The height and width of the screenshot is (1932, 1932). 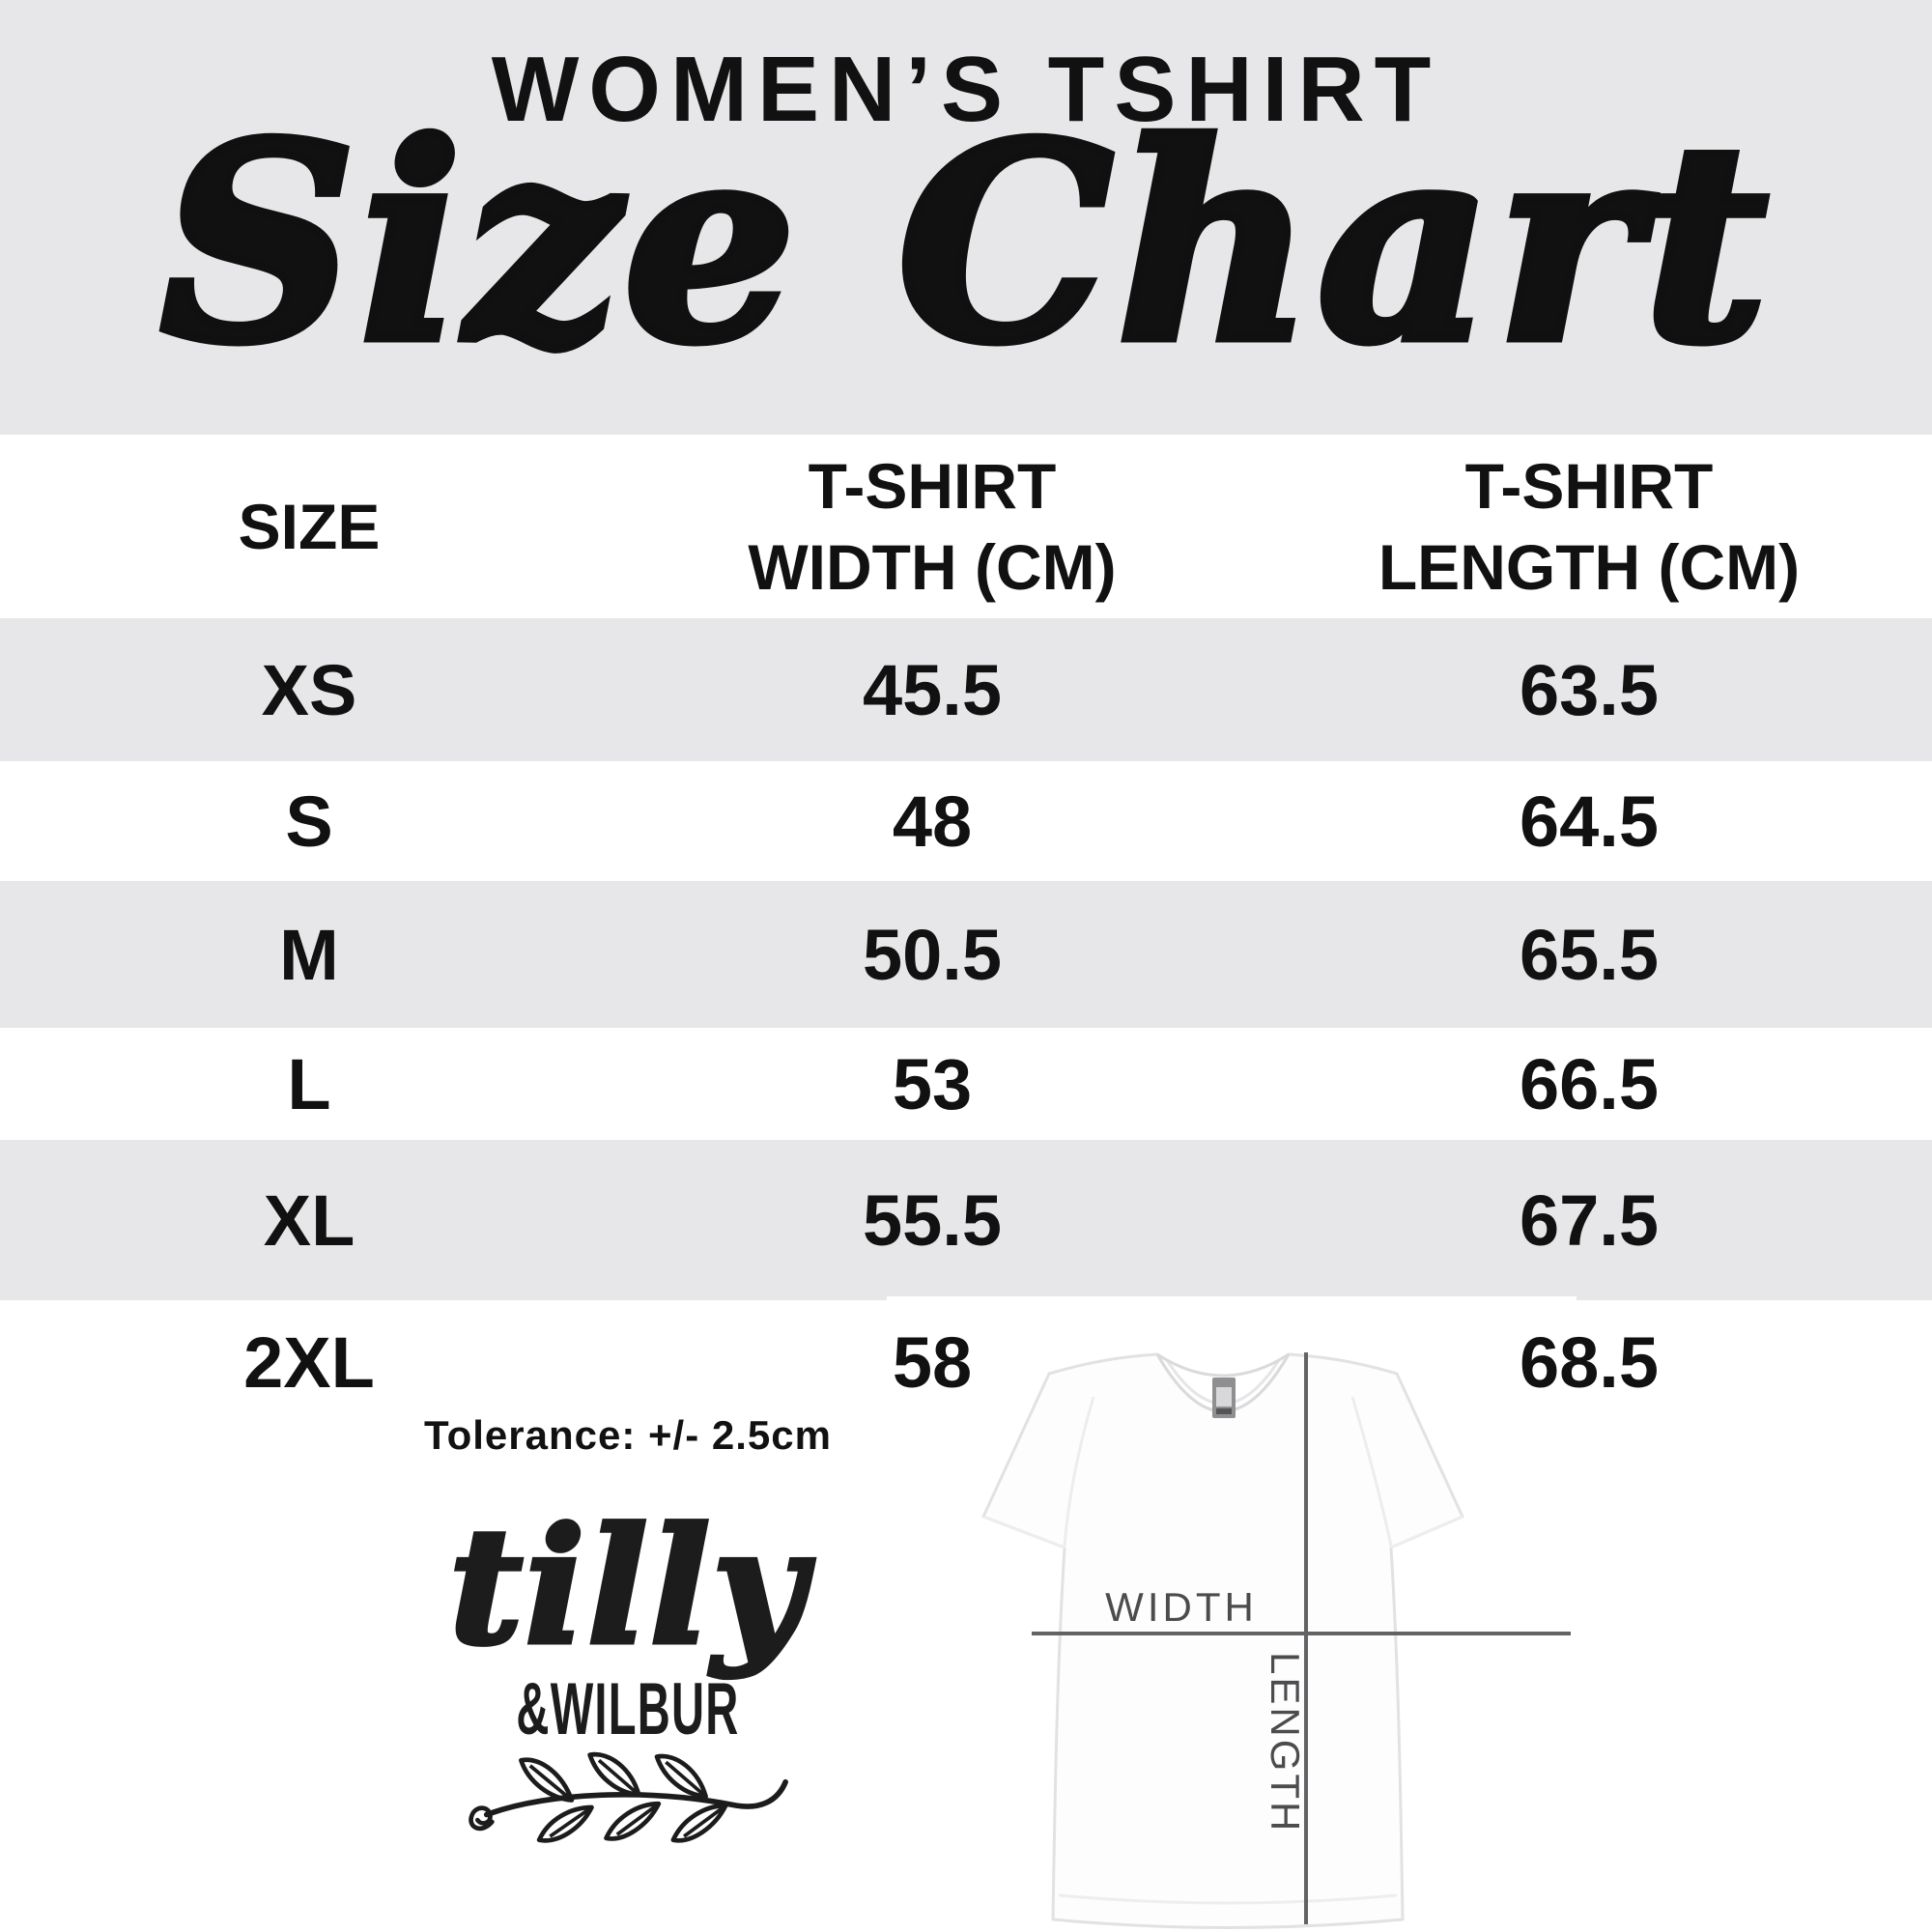 I want to click on collar-back, so click(x=1223, y=1365).